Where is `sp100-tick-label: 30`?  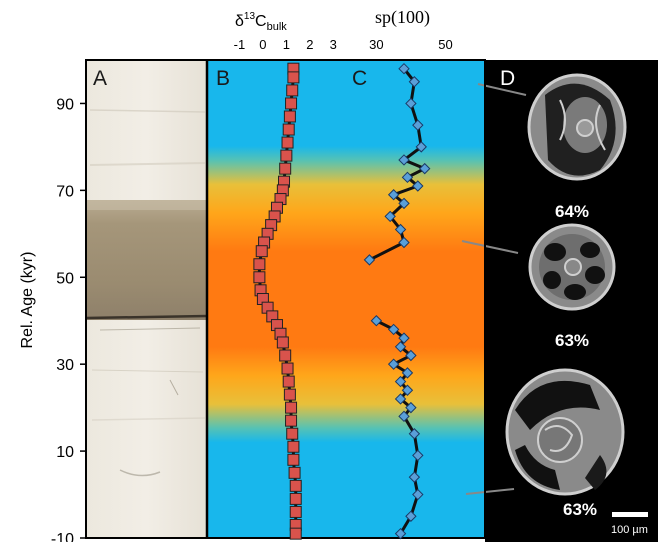
sp100-tick-label: 30 is located at coordinates (376, 44).